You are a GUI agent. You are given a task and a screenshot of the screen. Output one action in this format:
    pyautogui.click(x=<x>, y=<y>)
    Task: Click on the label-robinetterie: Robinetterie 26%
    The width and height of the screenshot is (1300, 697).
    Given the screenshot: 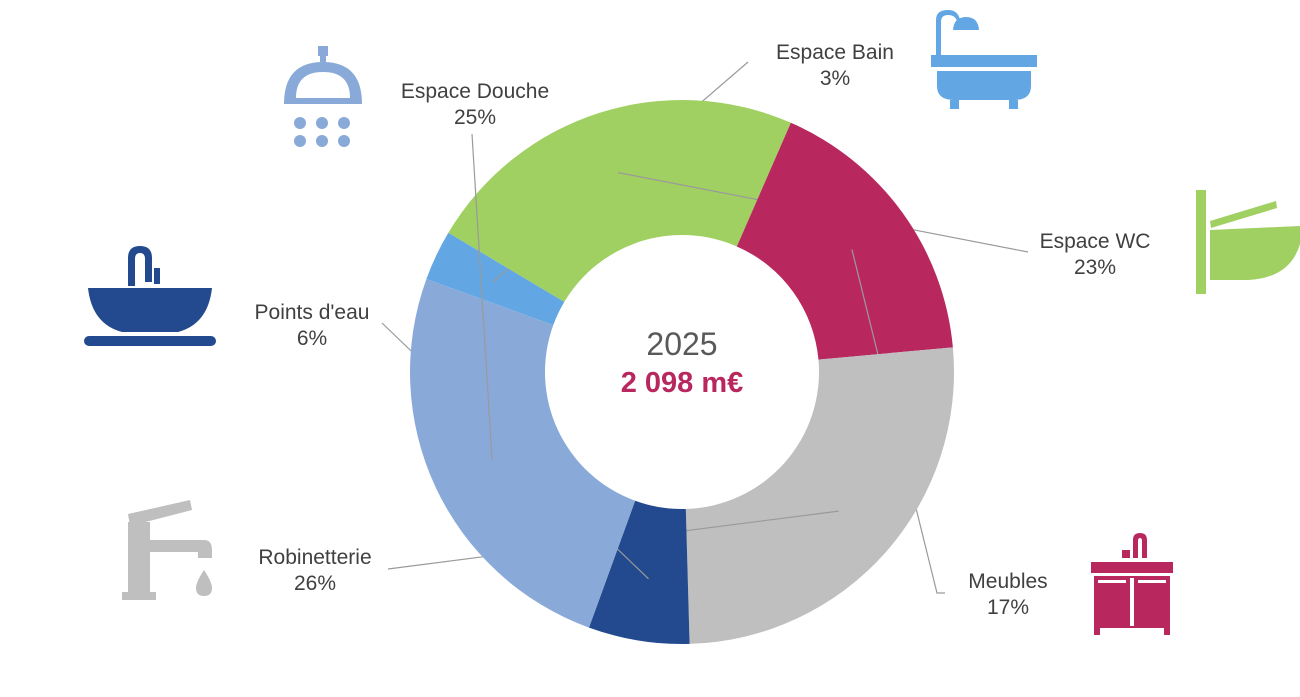 What is the action you would take?
    pyautogui.click(x=314, y=571)
    